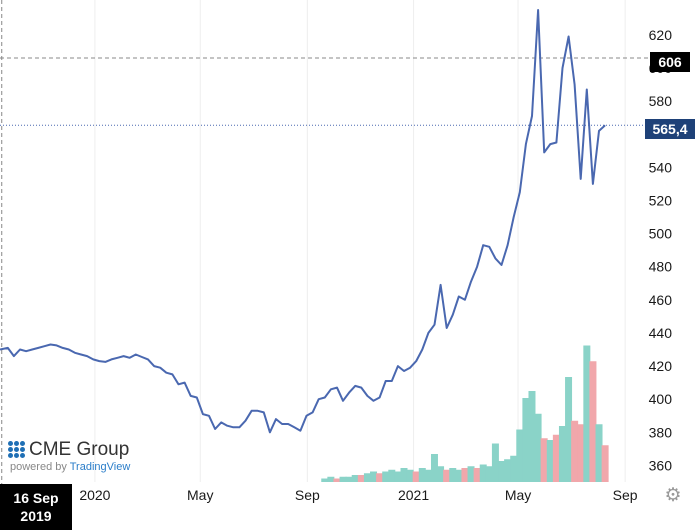 This screenshot has width=700, height=530. Describe the element at coordinates (16, 449) in the screenshot. I see `cme-dots-icon` at that location.